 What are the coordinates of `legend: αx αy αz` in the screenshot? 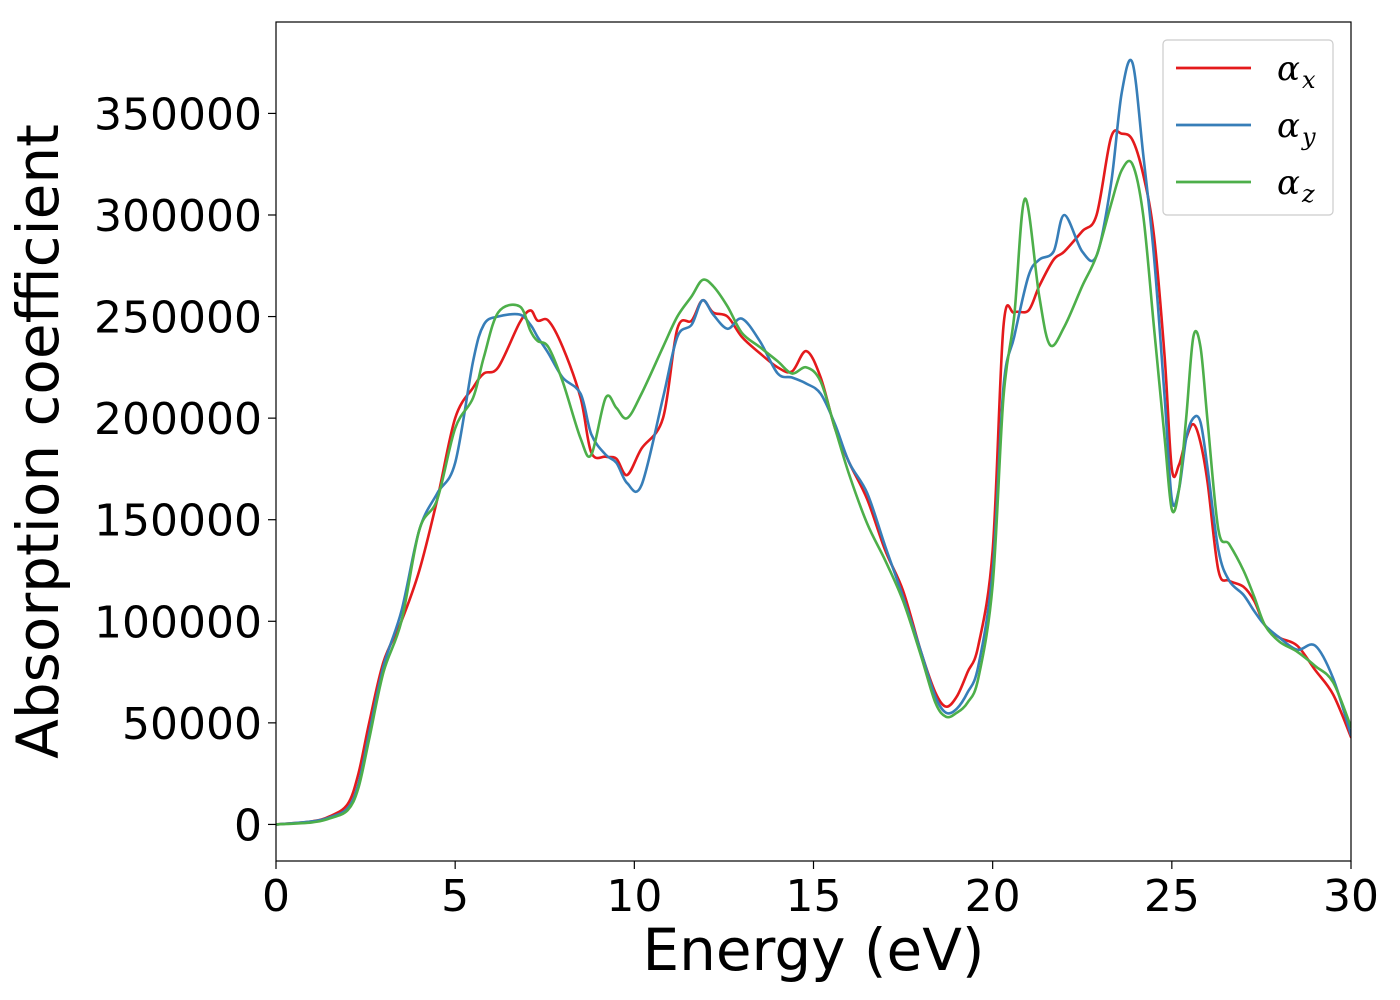 It's located at (1248, 127).